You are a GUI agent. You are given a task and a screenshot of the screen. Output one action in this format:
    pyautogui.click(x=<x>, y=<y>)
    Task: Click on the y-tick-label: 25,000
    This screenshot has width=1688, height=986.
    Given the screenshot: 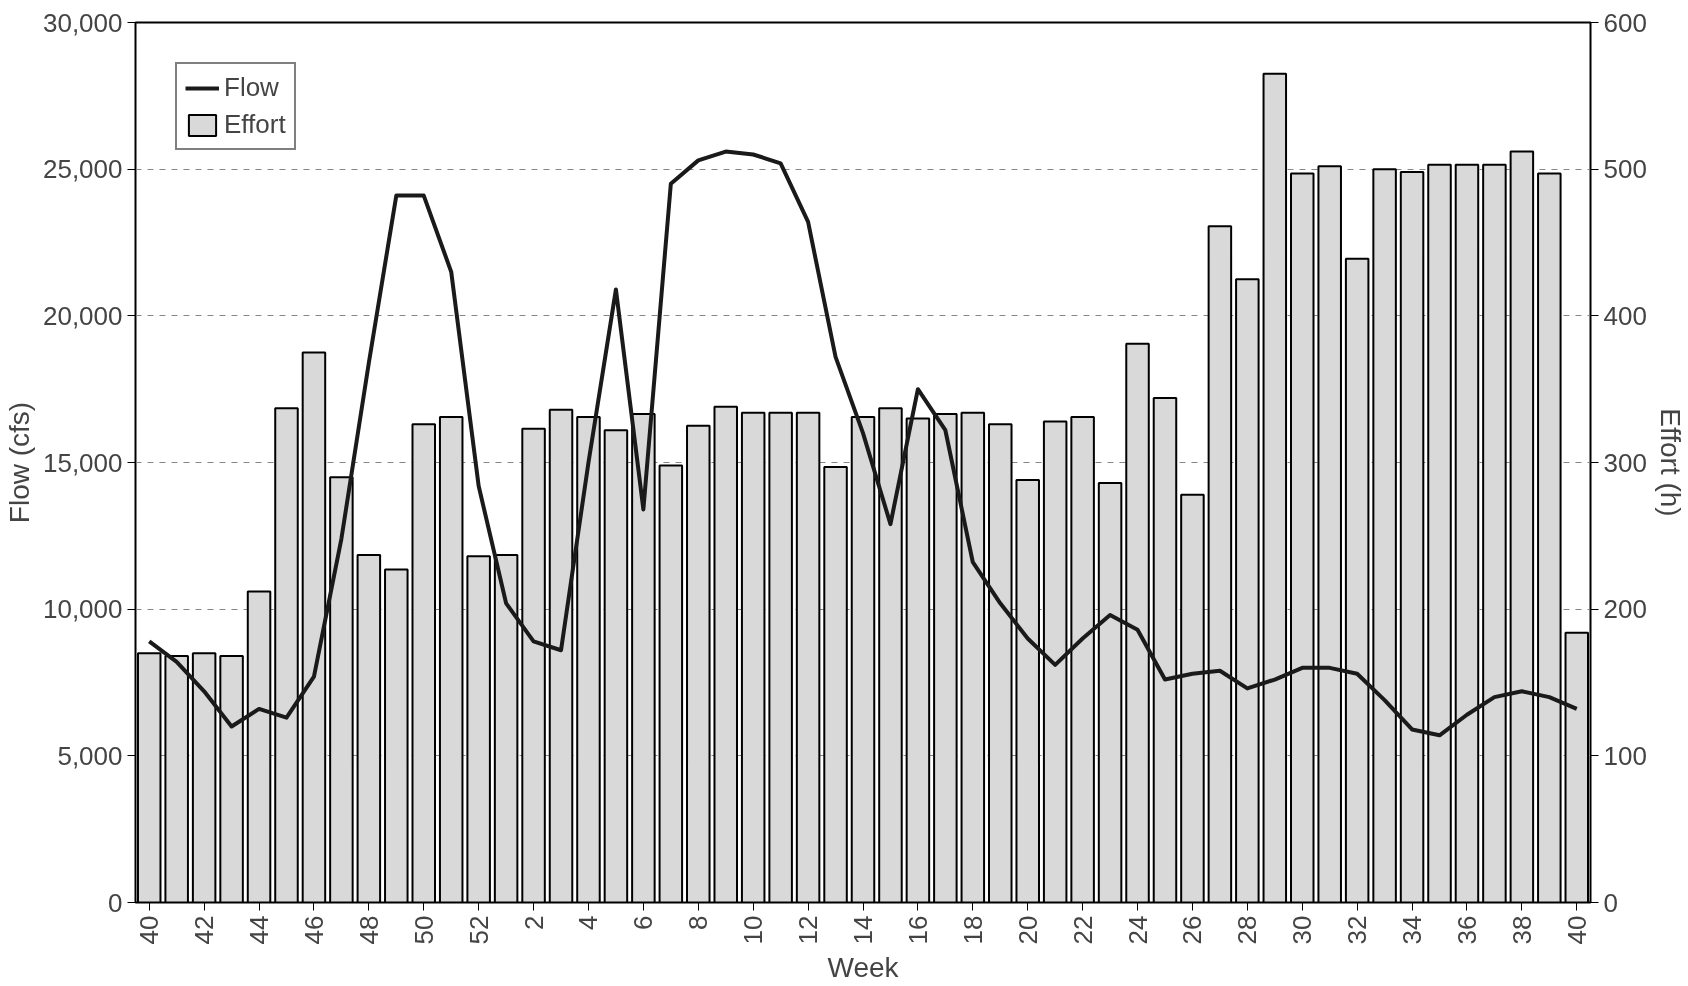 What is the action you would take?
    pyautogui.click(x=82, y=169)
    